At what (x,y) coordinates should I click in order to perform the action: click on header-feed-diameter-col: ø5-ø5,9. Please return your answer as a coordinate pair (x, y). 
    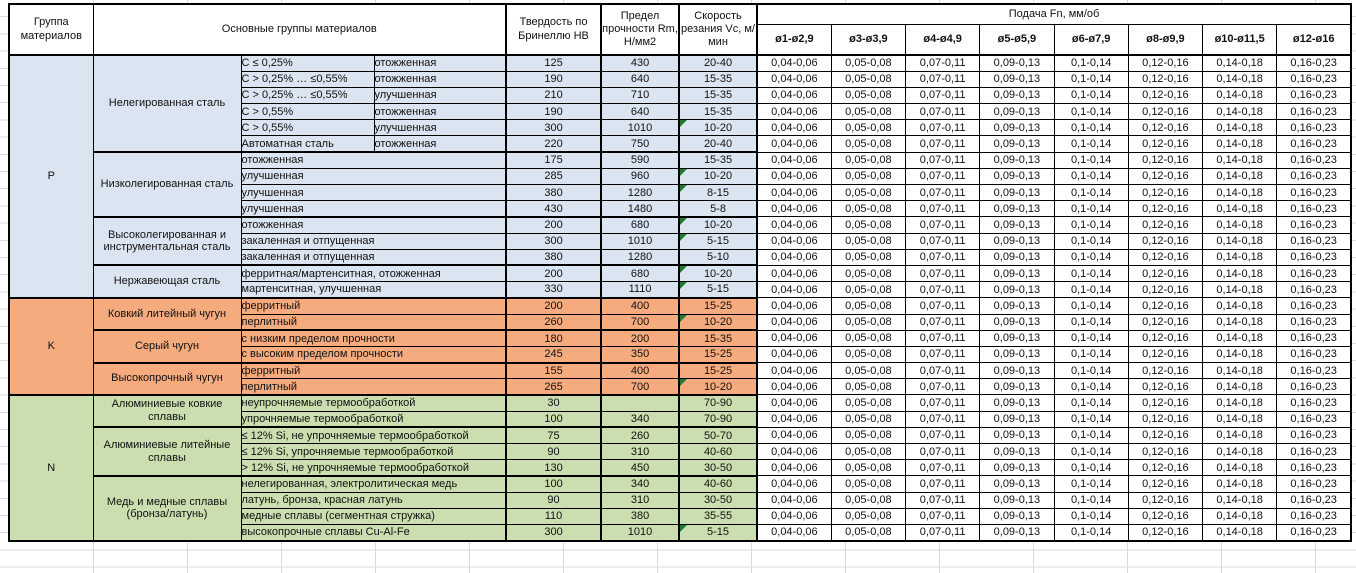
    Looking at the image, I should click on (1017, 39).